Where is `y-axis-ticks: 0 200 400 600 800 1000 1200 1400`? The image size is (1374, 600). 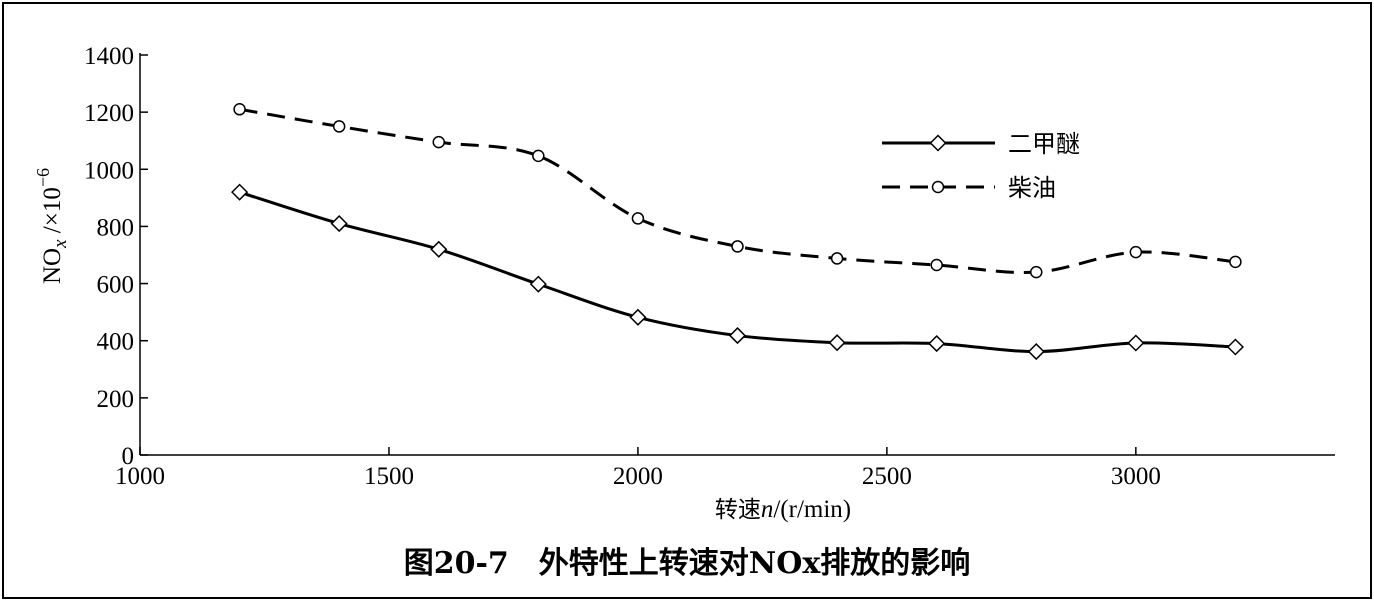 y-axis-ticks: 0 200 400 600 800 1000 1200 1400 is located at coordinates (116, 256).